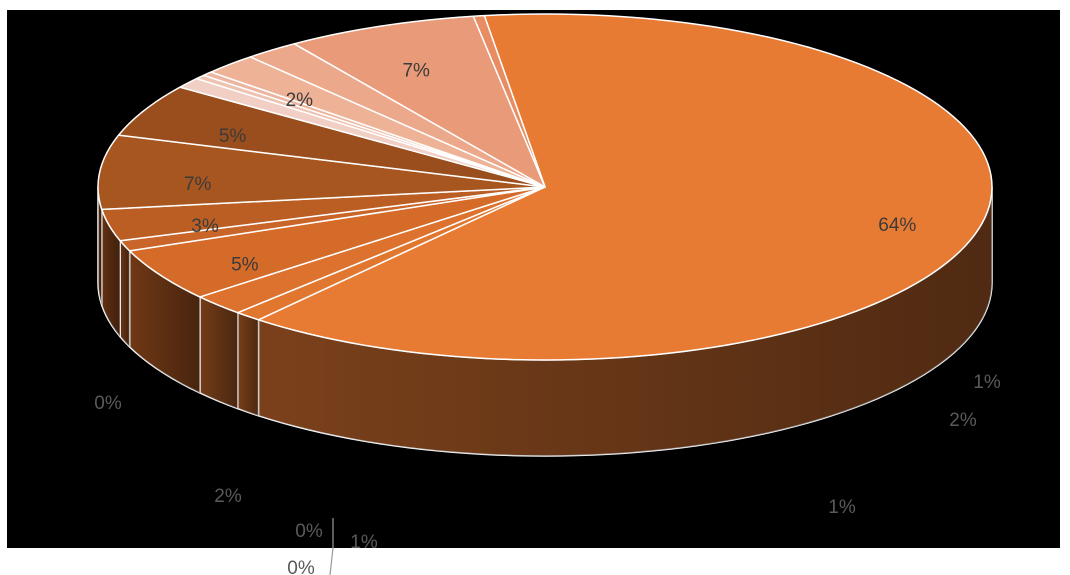 The width and height of the screenshot is (1070, 575). Describe the element at coordinates (198, 184) in the screenshot. I see `data-label-6: 7%` at that location.